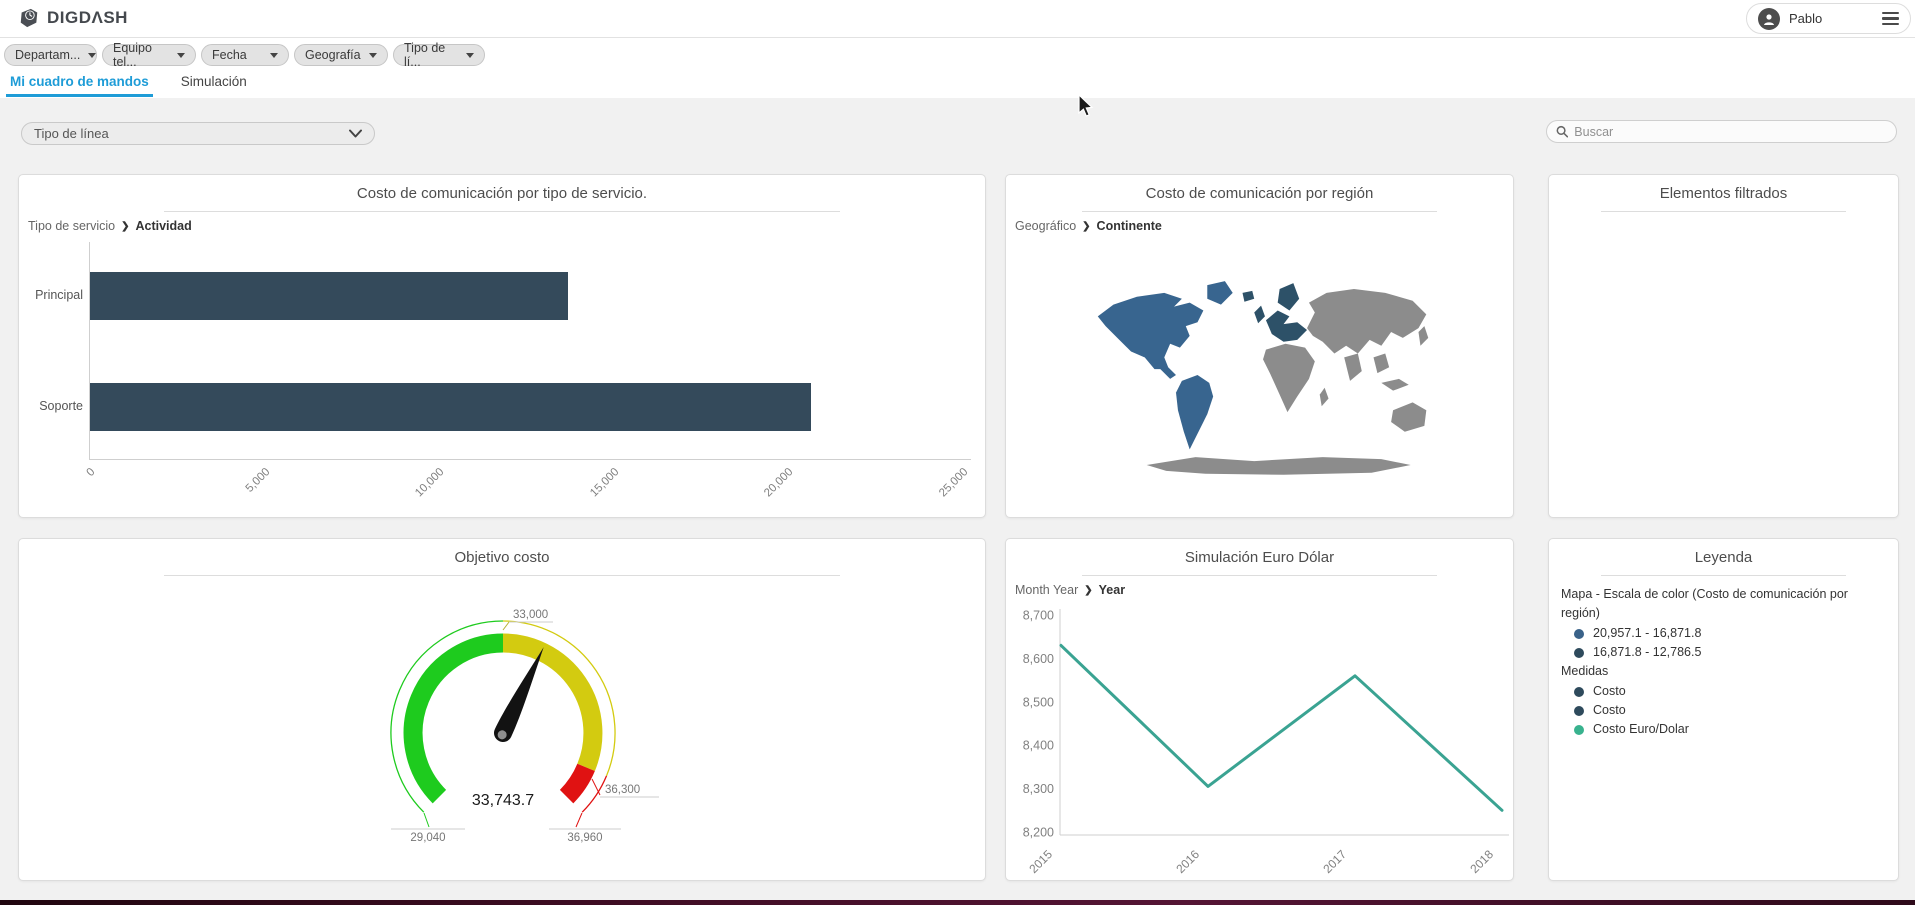  Describe the element at coordinates (519, 694) in the screenshot. I see `gauge-needle` at that location.